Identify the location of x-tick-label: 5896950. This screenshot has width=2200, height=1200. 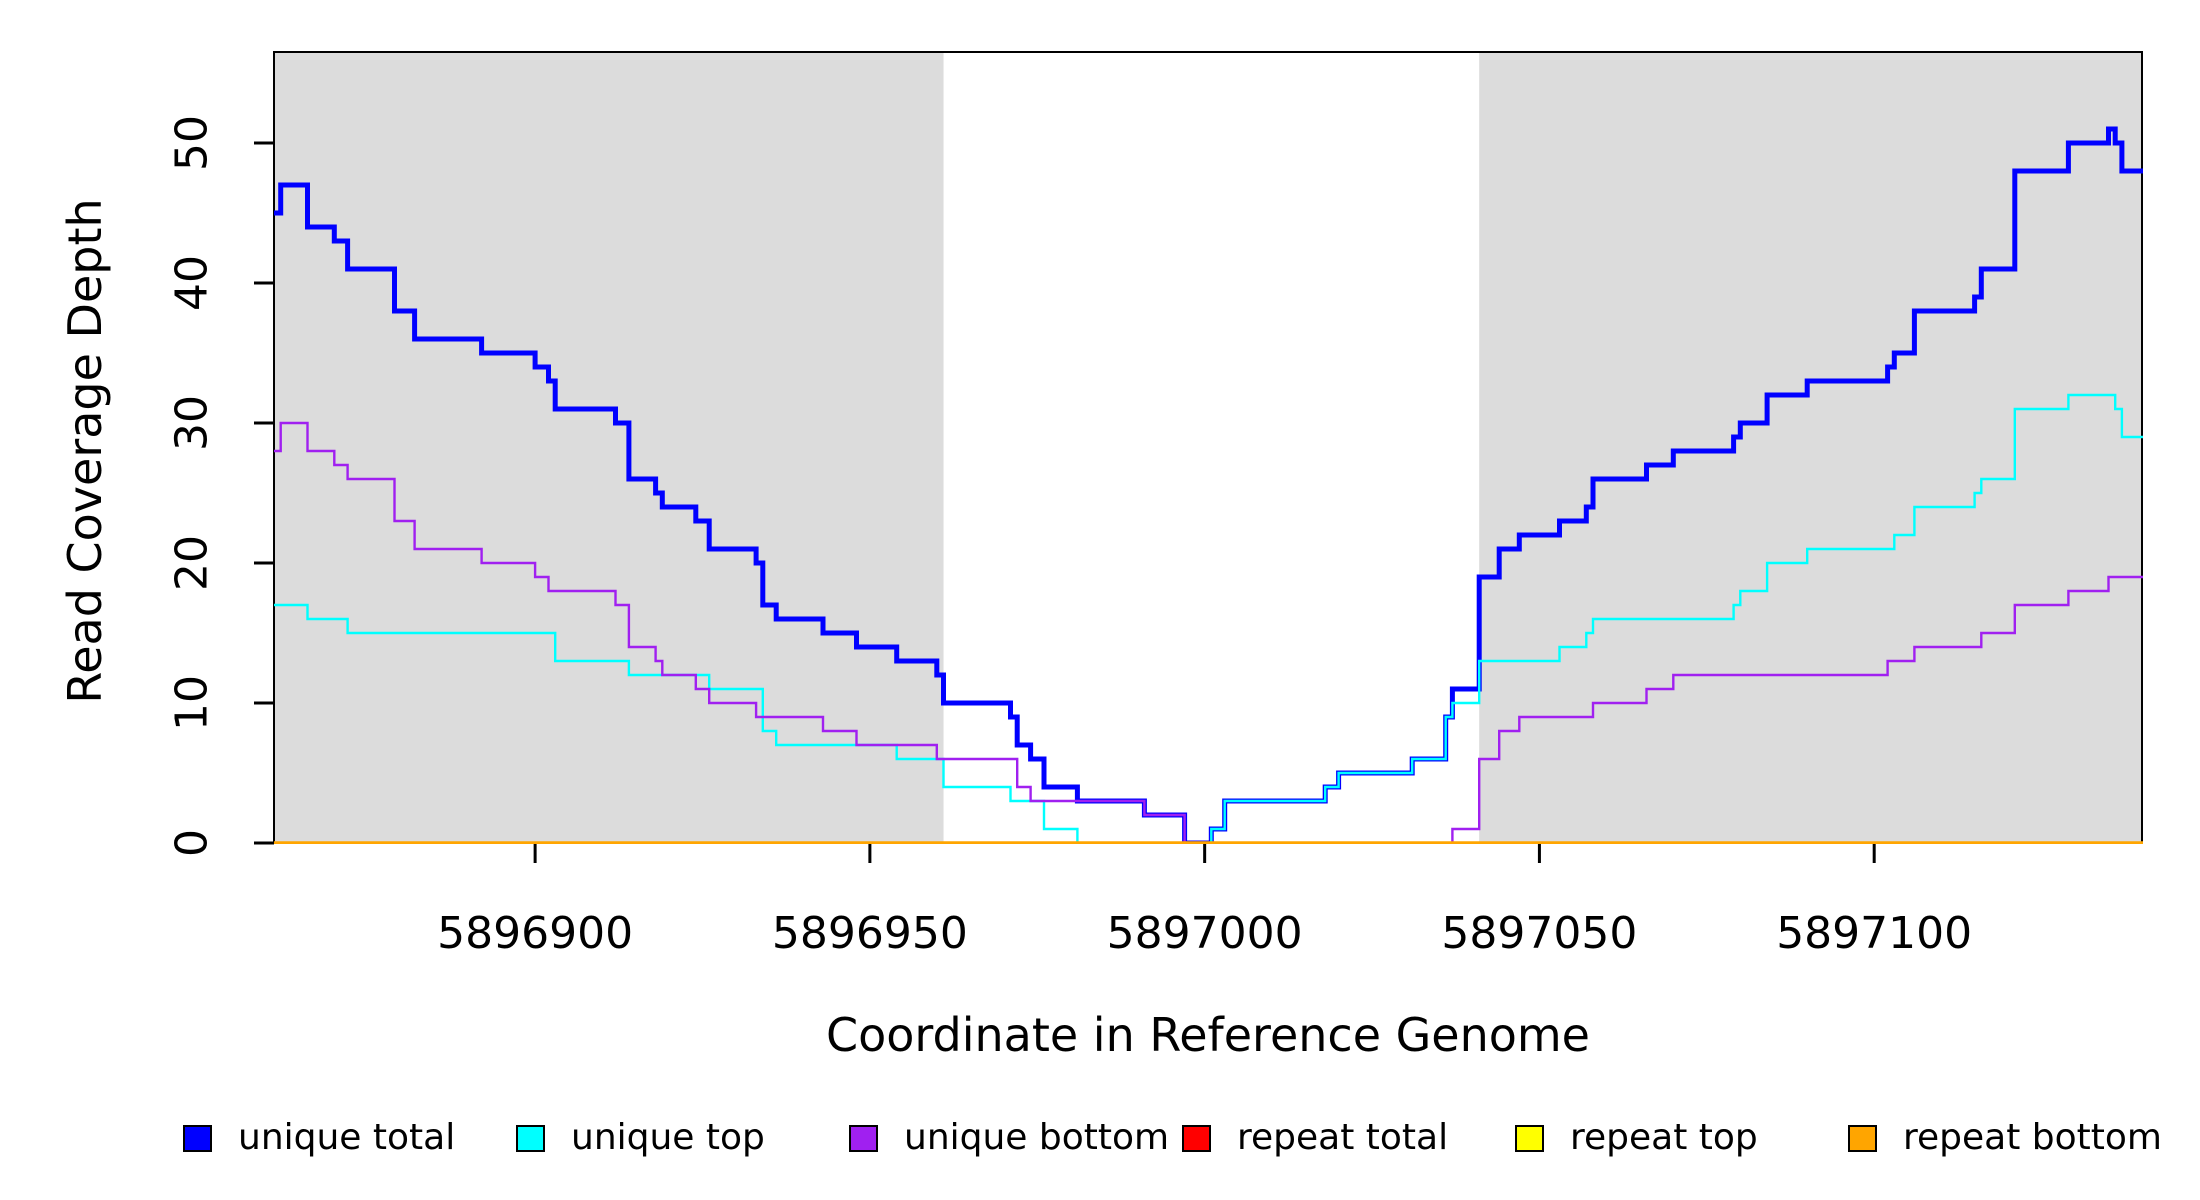
(870, 933).